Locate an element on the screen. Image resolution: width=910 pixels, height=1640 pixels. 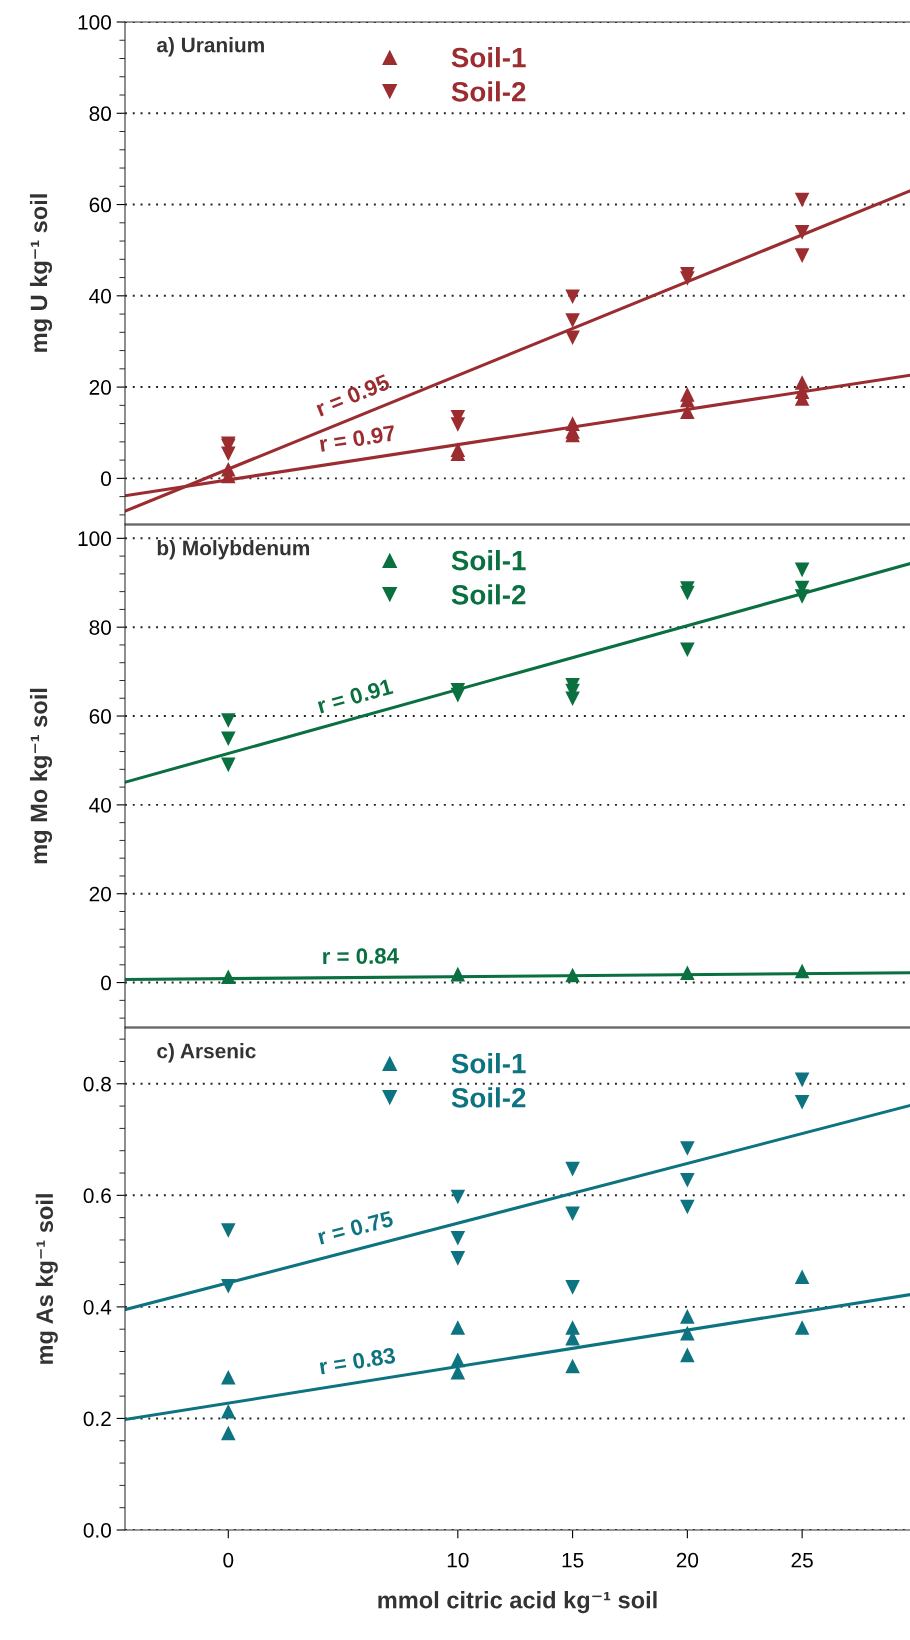
y-tick-label: 0.2 is located at coordinates (97, 1419).